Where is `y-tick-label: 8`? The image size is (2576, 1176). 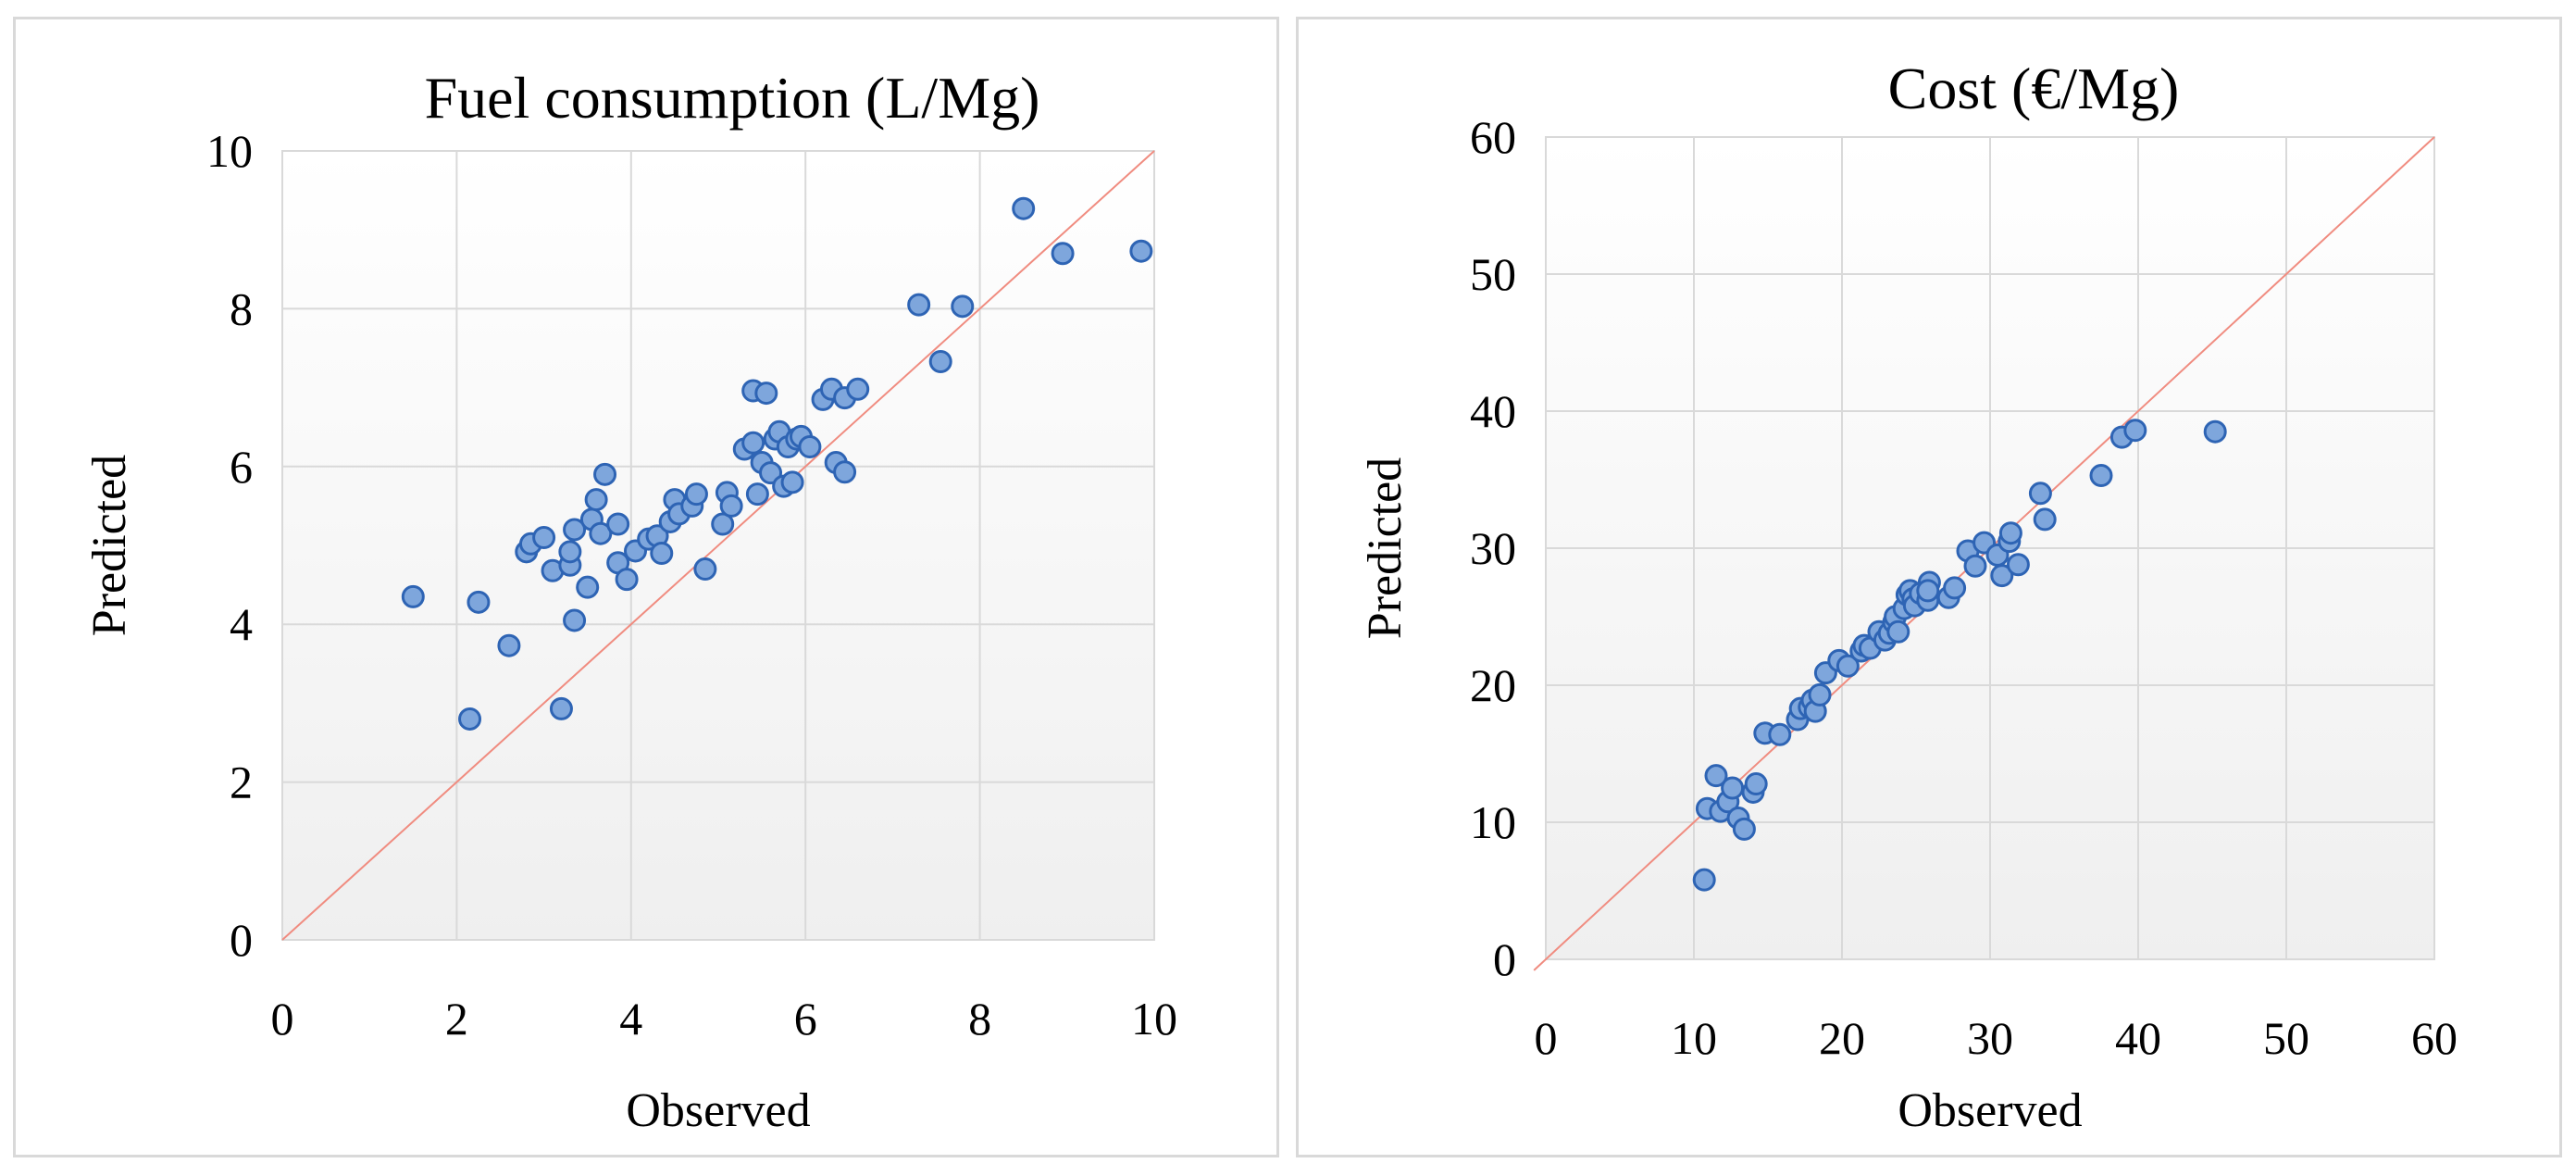
y-tick-label: 8 is located at coordinates (241, 308).